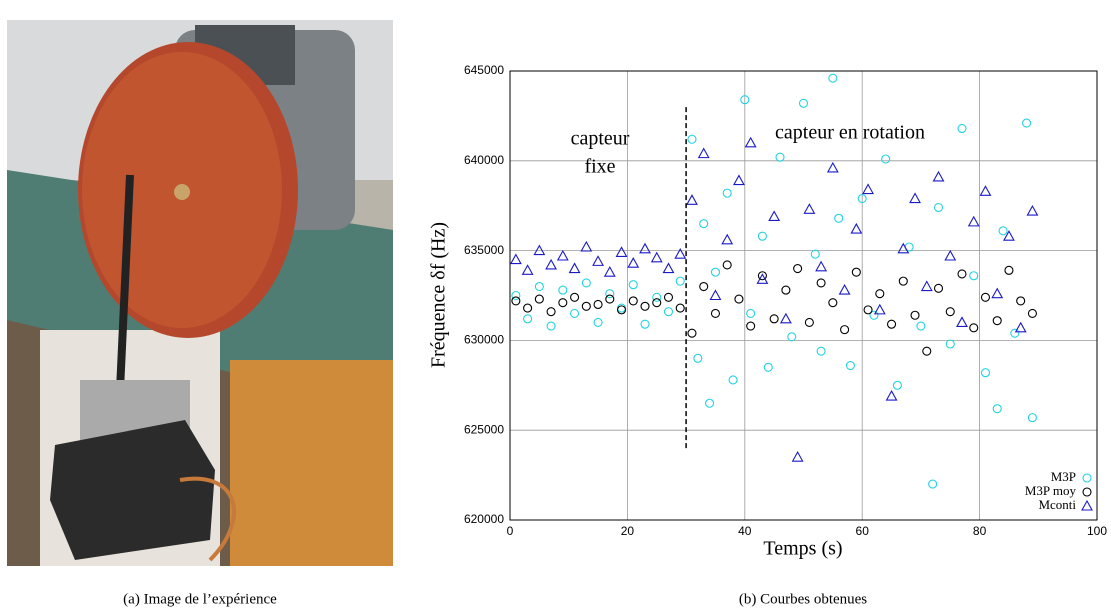  What do you see at coordinates (1097, 531) in the screenshot?
I see `x-tick-label: 100` at bounding box center [1097, 531].